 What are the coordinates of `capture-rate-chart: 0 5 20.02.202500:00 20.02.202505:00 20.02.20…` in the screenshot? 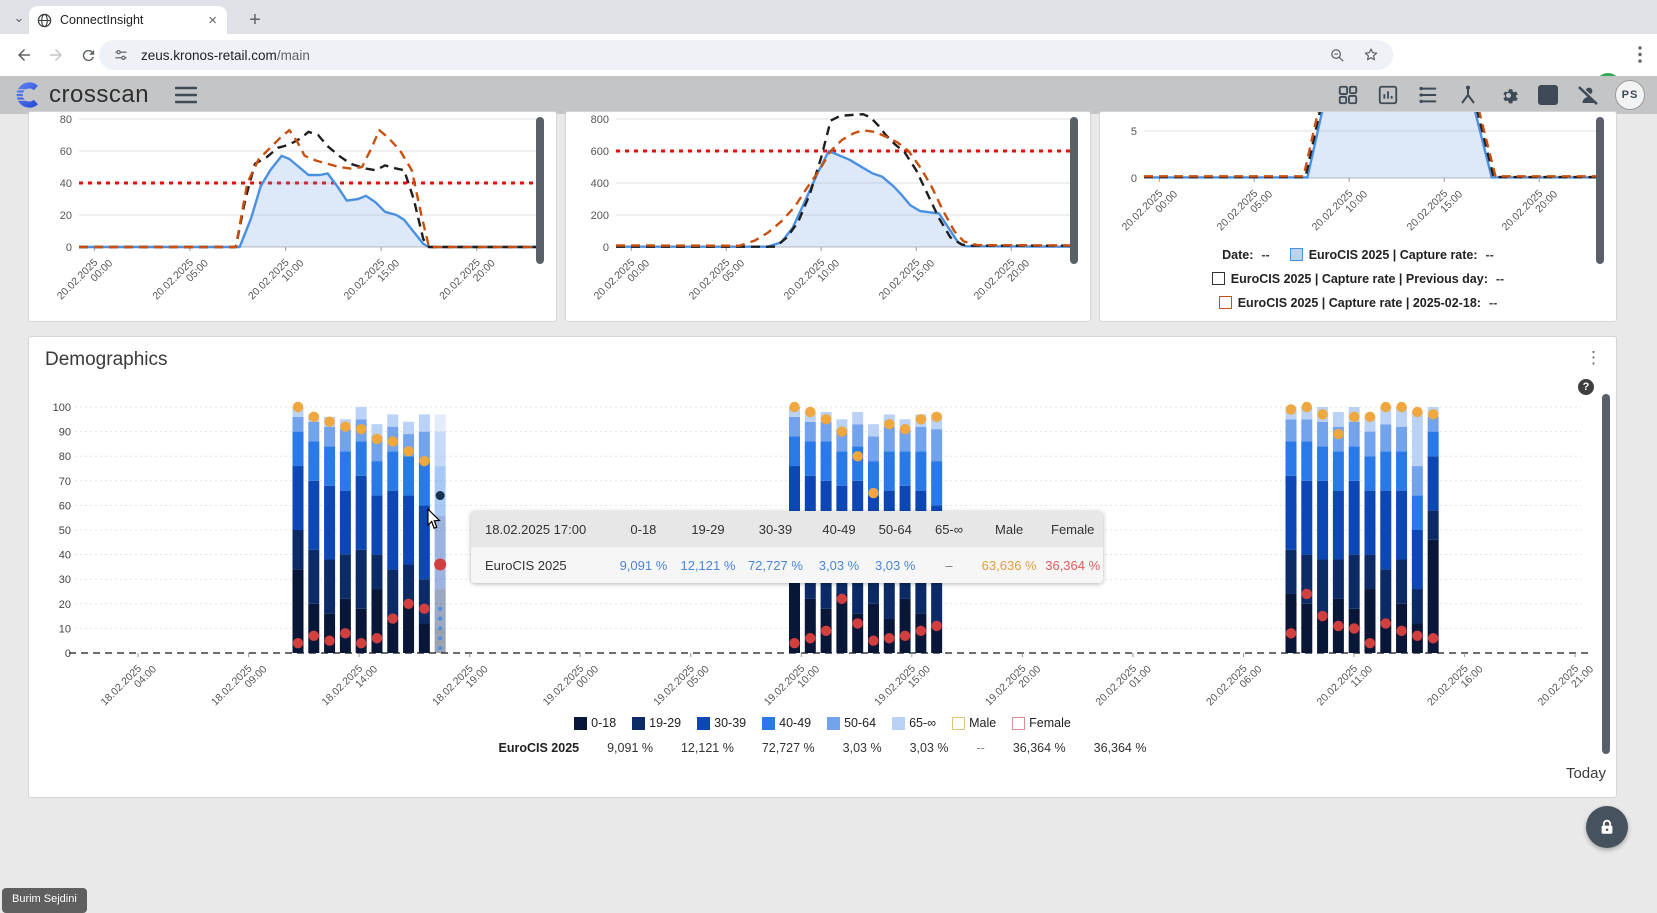 It's located at (1358, 177).